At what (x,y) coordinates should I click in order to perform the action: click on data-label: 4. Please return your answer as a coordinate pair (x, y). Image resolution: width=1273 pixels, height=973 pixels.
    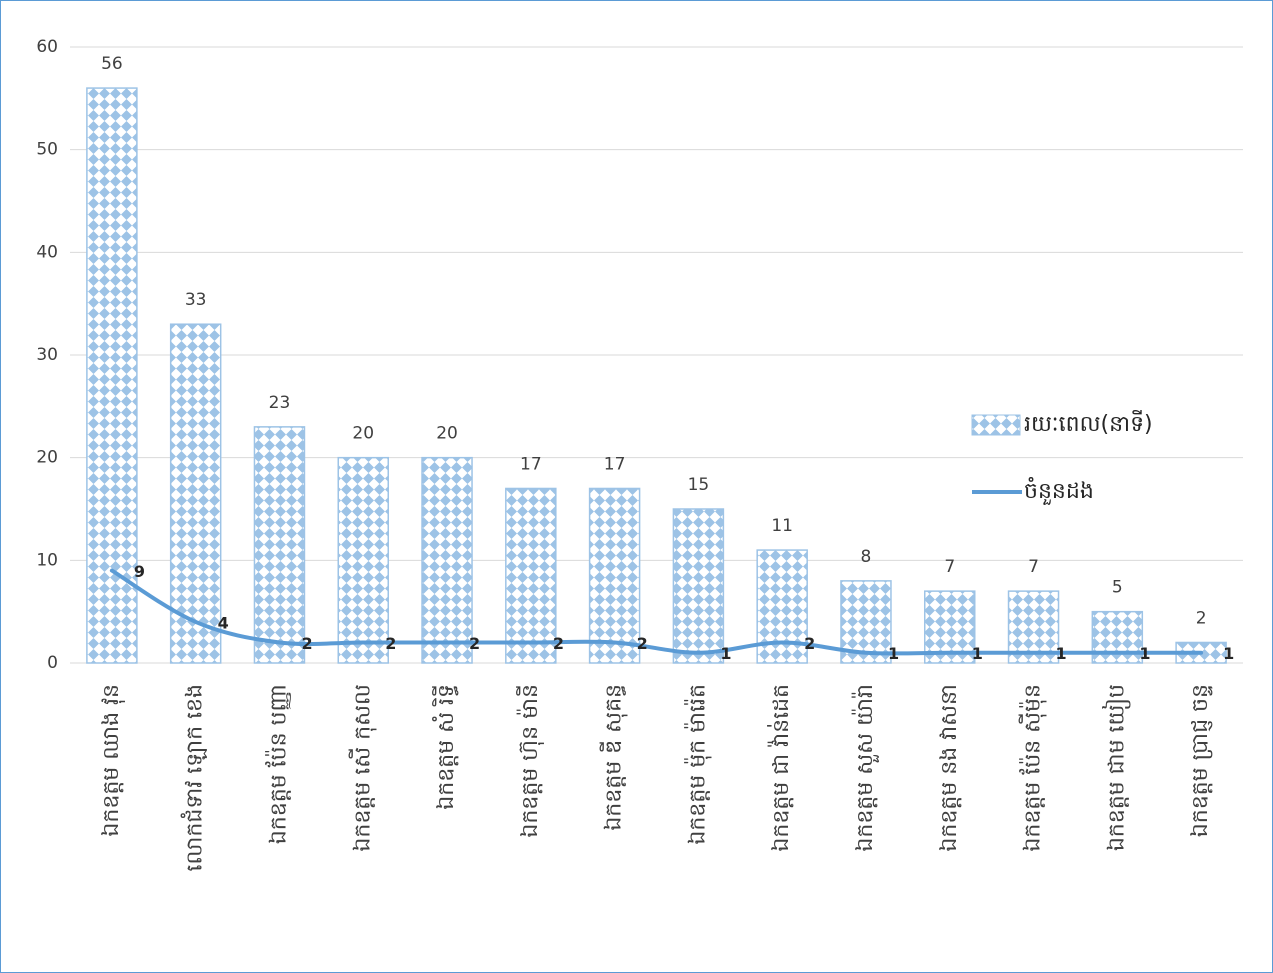
    Looking at the image, I should click on (223, 622).